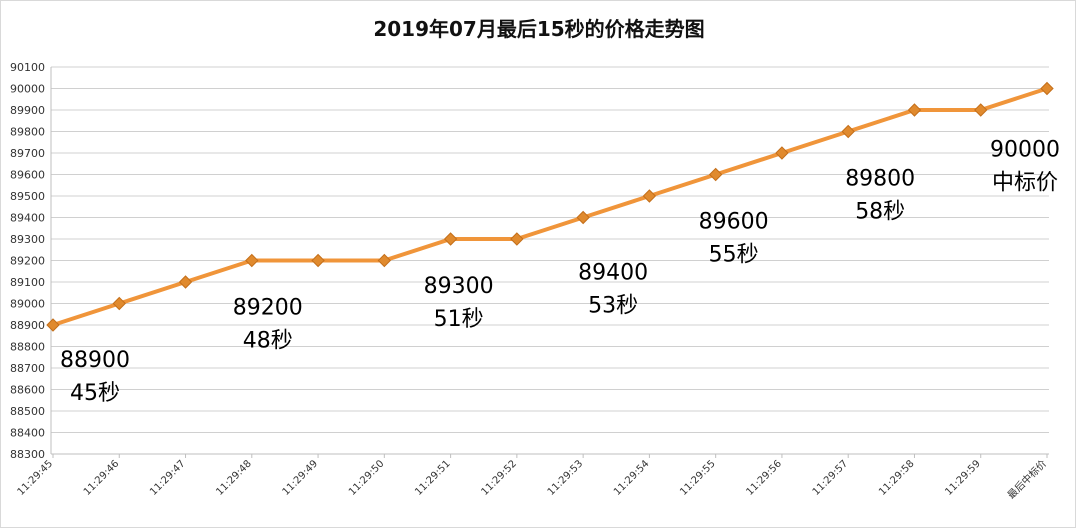 The width and height of the screenshot is (1076, 528). What do you see at coordinates (27, 325) in the screenshot?
I see `y-tick-label: 88900` at bounding box center [27, 325].